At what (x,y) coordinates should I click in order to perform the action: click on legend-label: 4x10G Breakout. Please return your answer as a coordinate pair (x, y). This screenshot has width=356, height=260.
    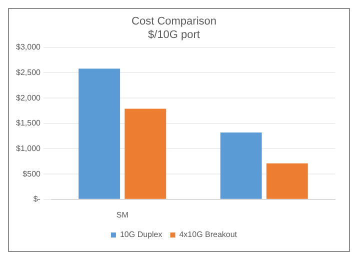
    Looking at the image, I should click on (208, 235).